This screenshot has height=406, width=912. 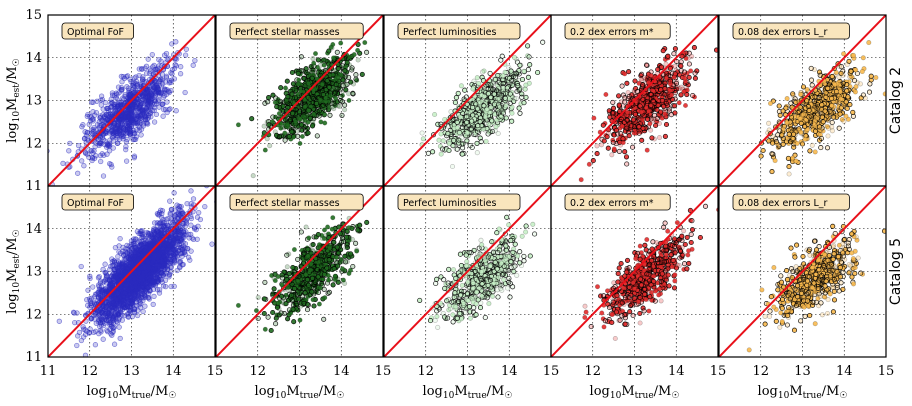 I want to click on panel-1-3: Perfect luminosities, so click(x=467, y=100).